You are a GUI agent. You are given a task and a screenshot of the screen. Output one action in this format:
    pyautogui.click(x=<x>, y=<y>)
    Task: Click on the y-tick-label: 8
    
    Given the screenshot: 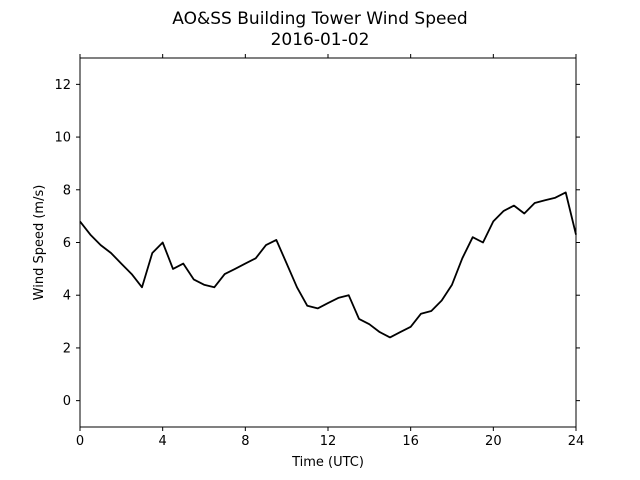 What is the action you would take?
    pyautogui.click(x=67, y=190)
    